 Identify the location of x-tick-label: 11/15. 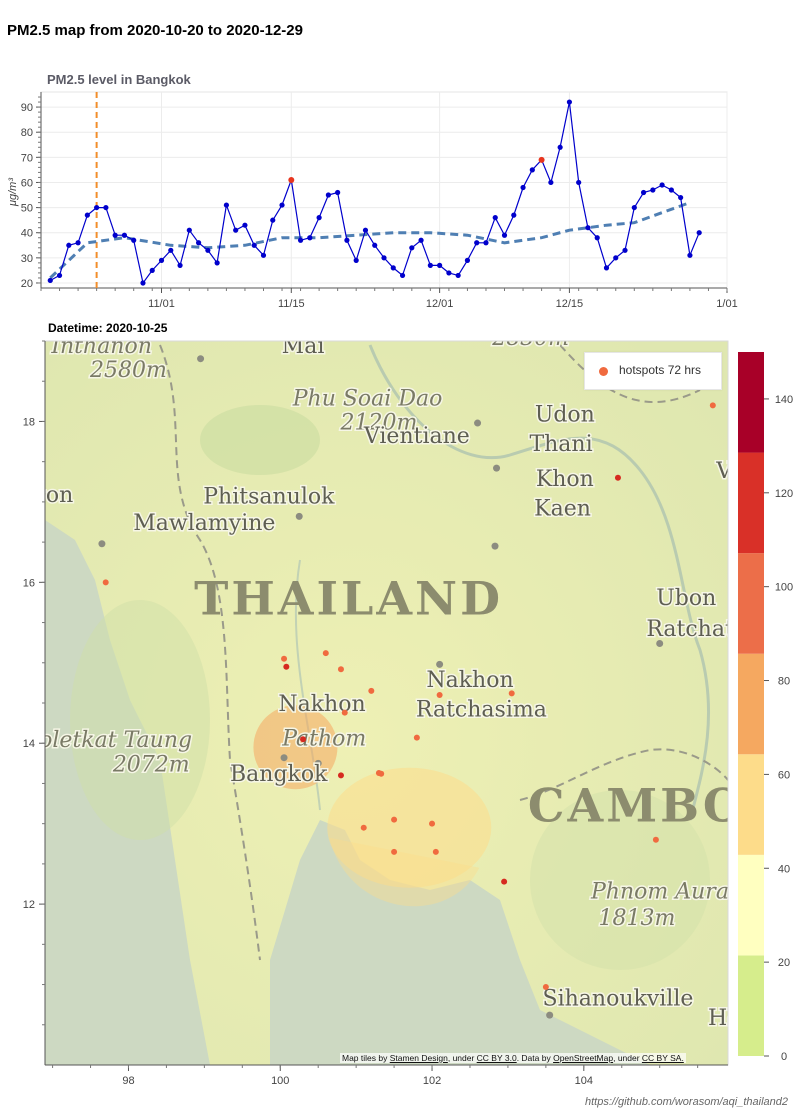
(291, 304).